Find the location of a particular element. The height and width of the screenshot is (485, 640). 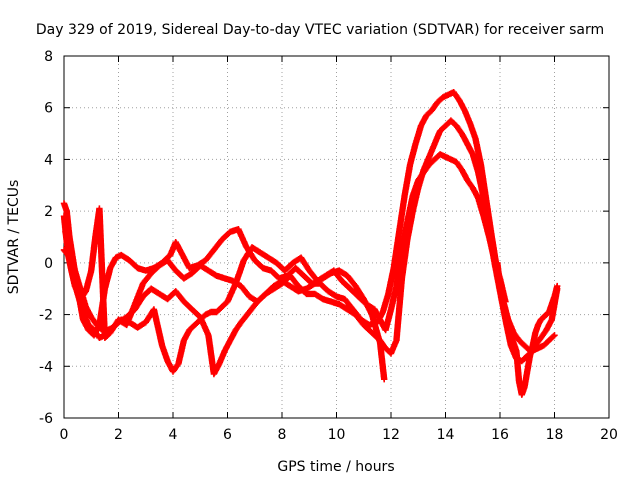

x-tick-label: 4 is located at coordinates (173, 435).